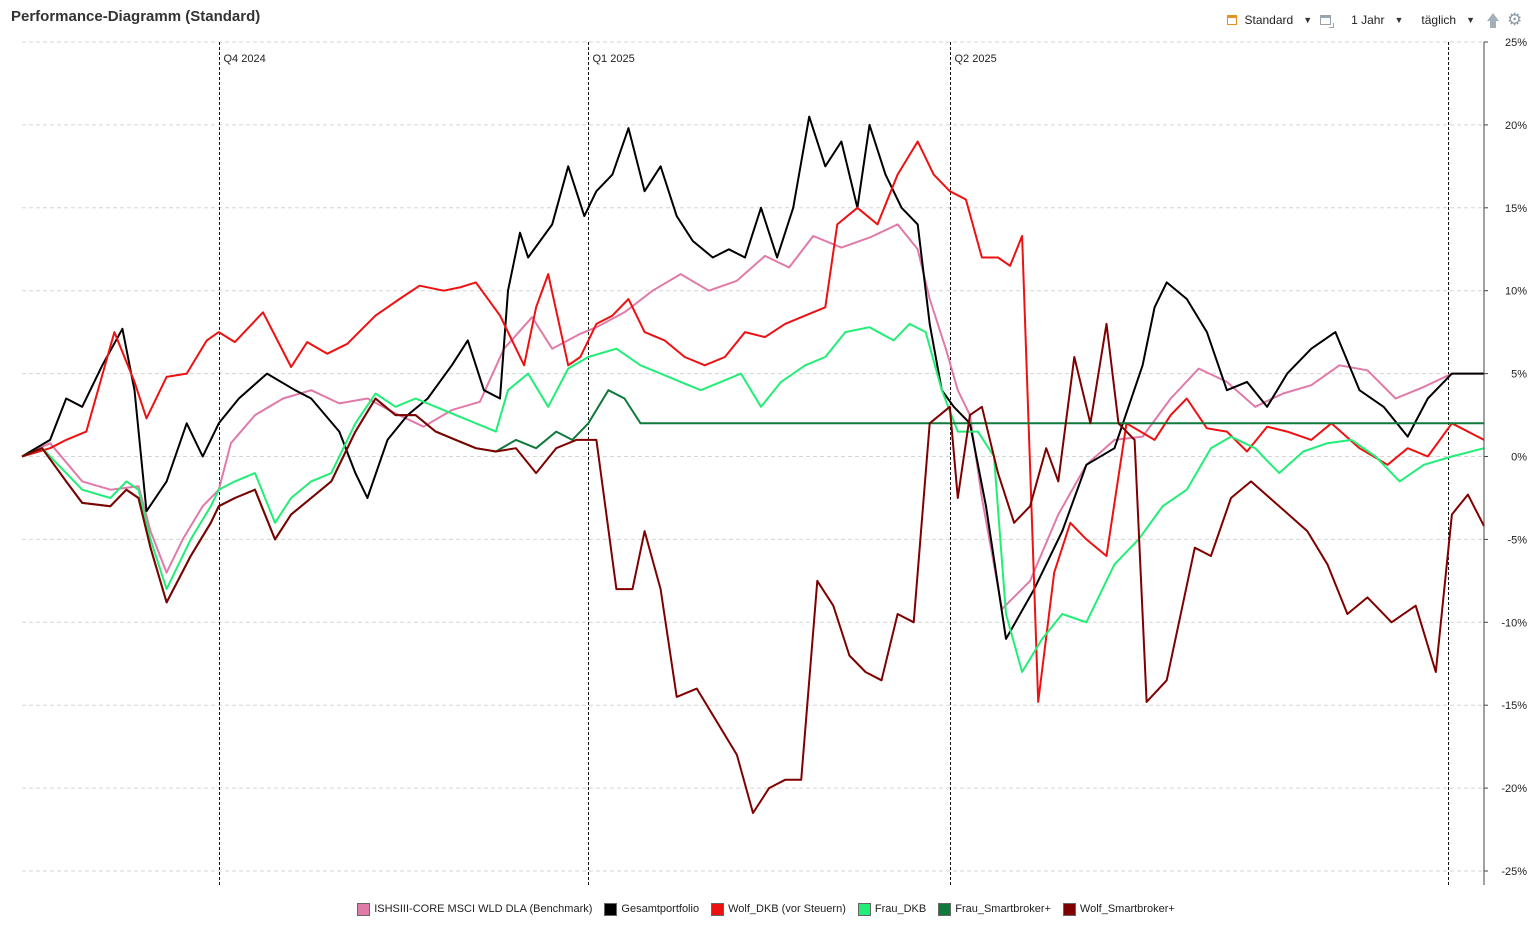 The height and width of the screenshot is (925, 1532). I want to click on period-select-label: 1 Jahr, so click(1368, 20).